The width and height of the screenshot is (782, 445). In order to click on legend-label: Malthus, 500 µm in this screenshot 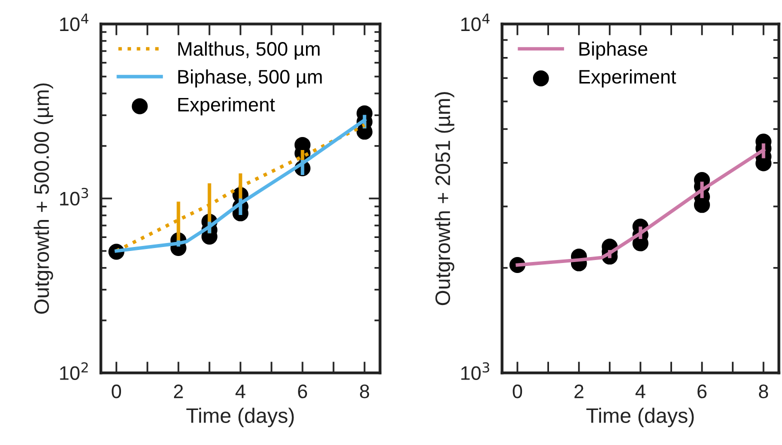, I will do `click(249, 51)`.